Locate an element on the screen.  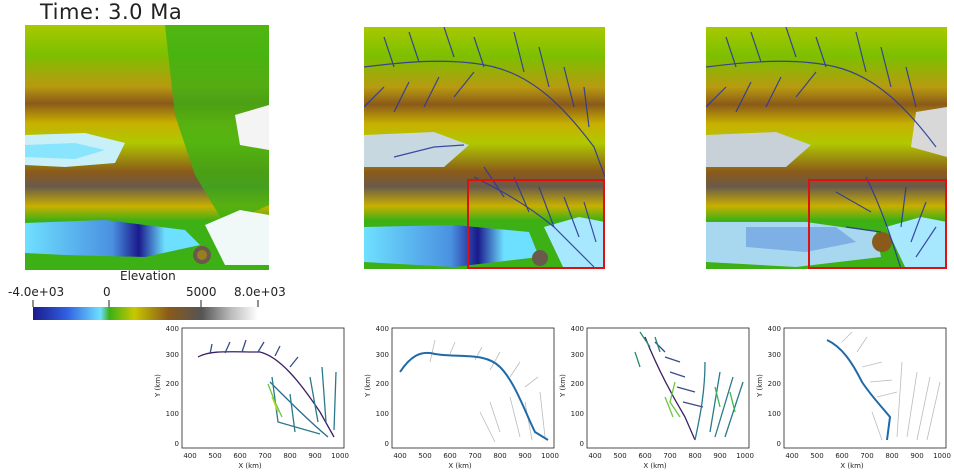
colorbar-title: Elevation is located at coordinates (148, 276).